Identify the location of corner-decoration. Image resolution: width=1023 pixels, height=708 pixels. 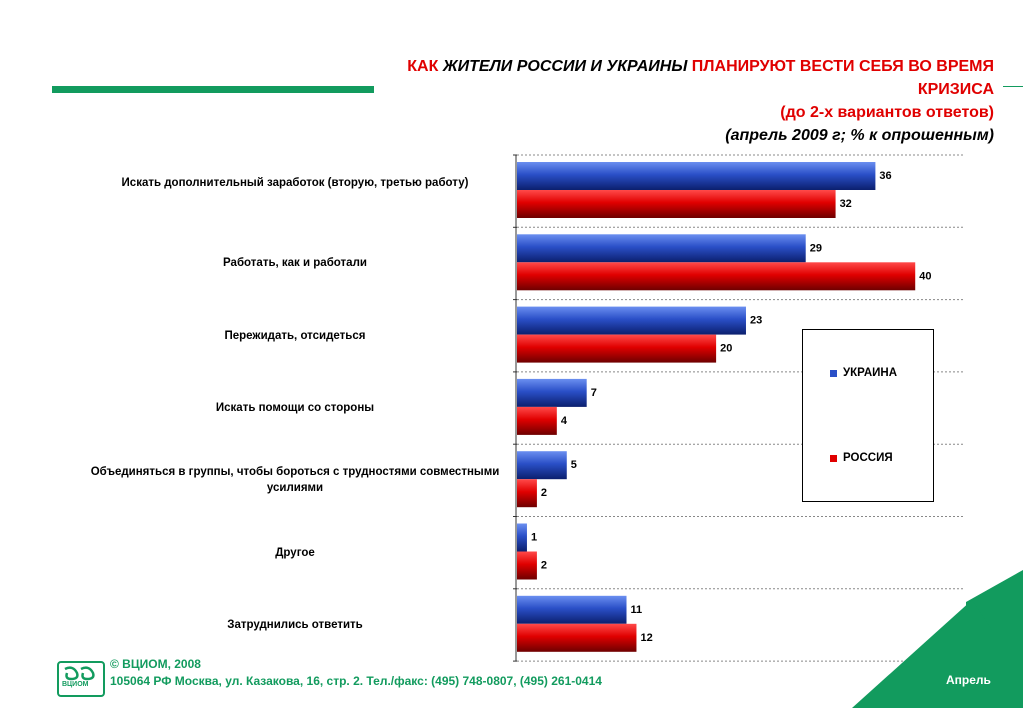
(937, 639).